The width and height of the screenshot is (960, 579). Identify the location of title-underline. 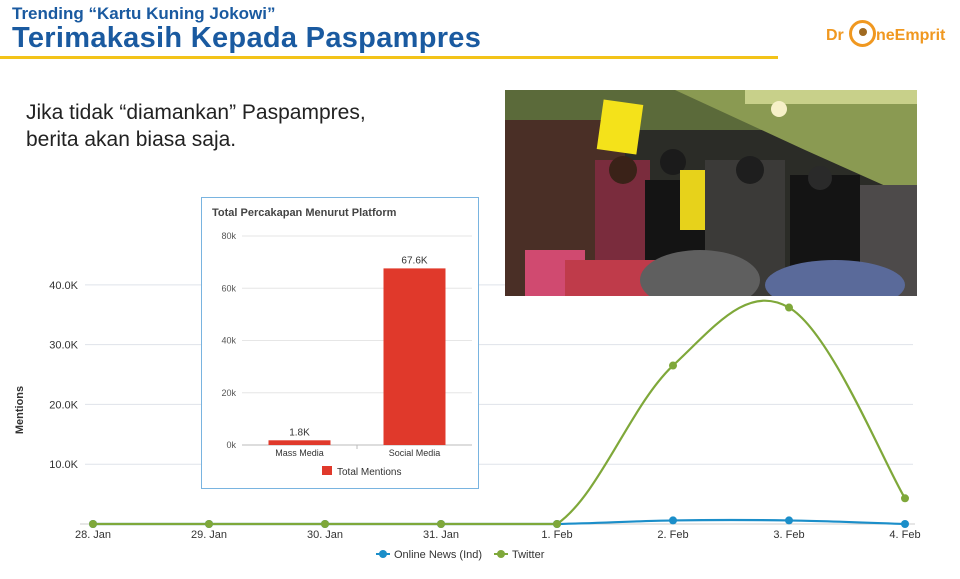
(389, 57).